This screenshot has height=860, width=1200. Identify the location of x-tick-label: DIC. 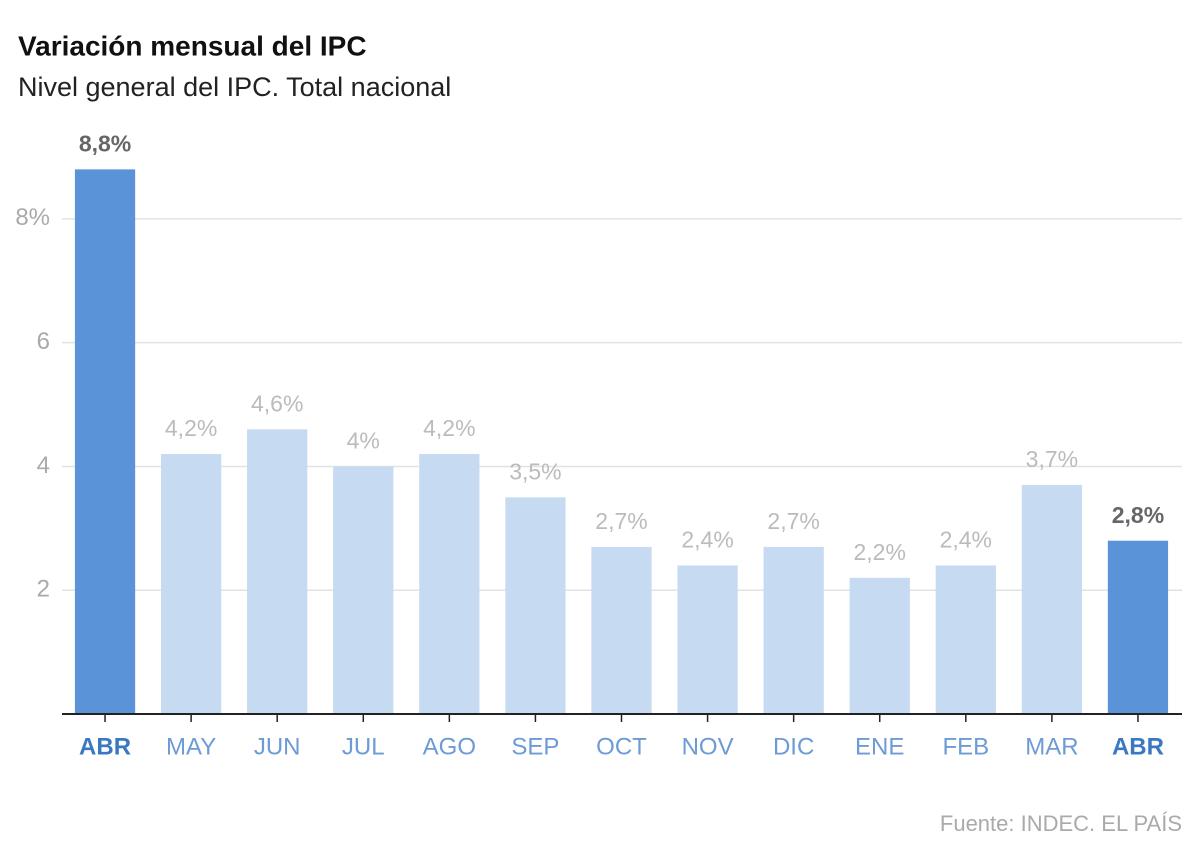
(793, 746).